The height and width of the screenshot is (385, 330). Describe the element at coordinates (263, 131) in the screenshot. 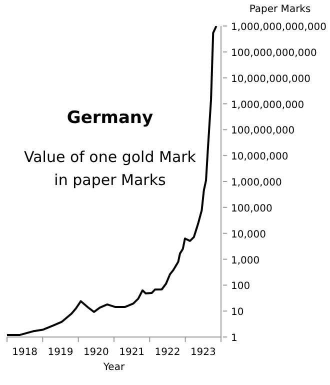

I see `y-tick-label: 100,000,000` at that location.